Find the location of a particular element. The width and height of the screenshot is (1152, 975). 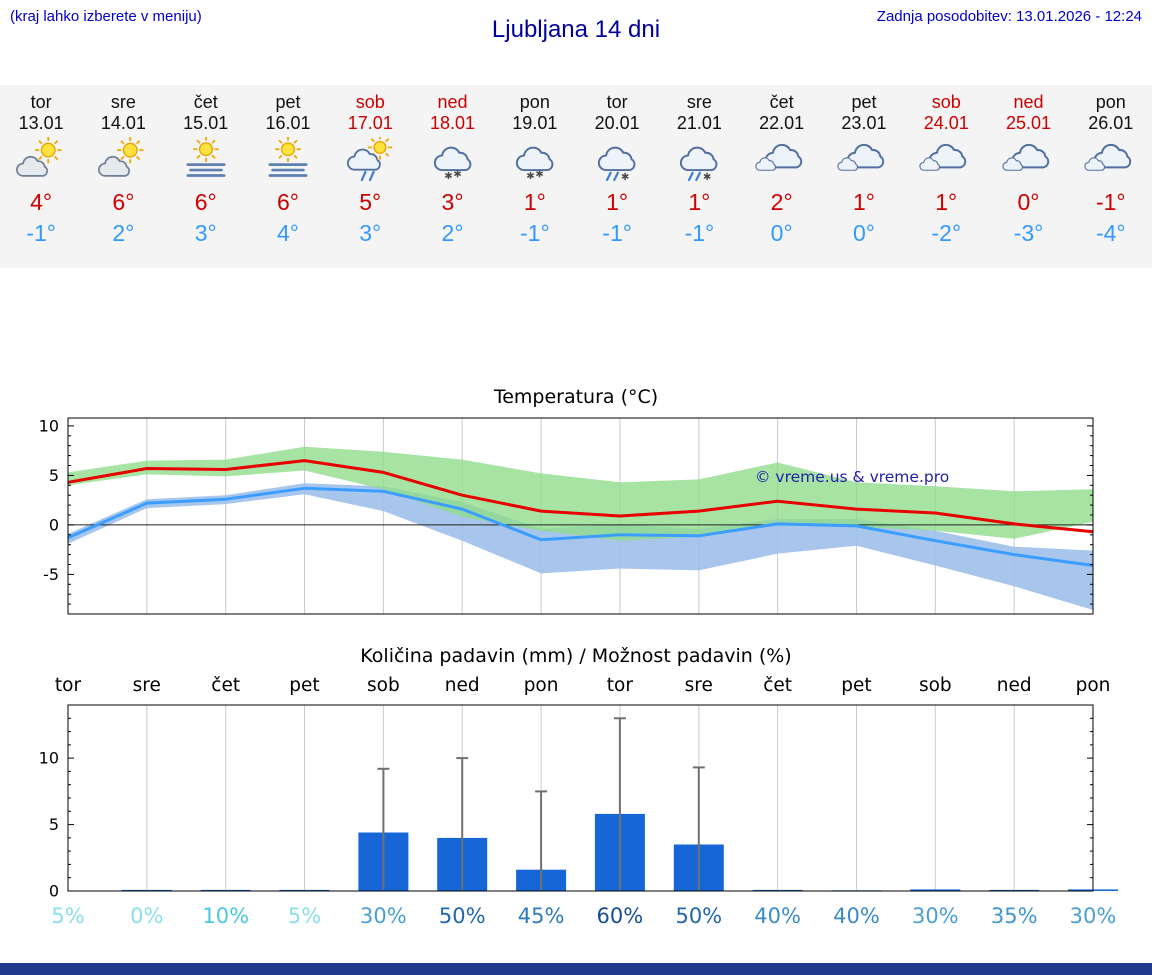

watermark-text: © vreme.us & vreme.pro is located at coordinates (852, 477).